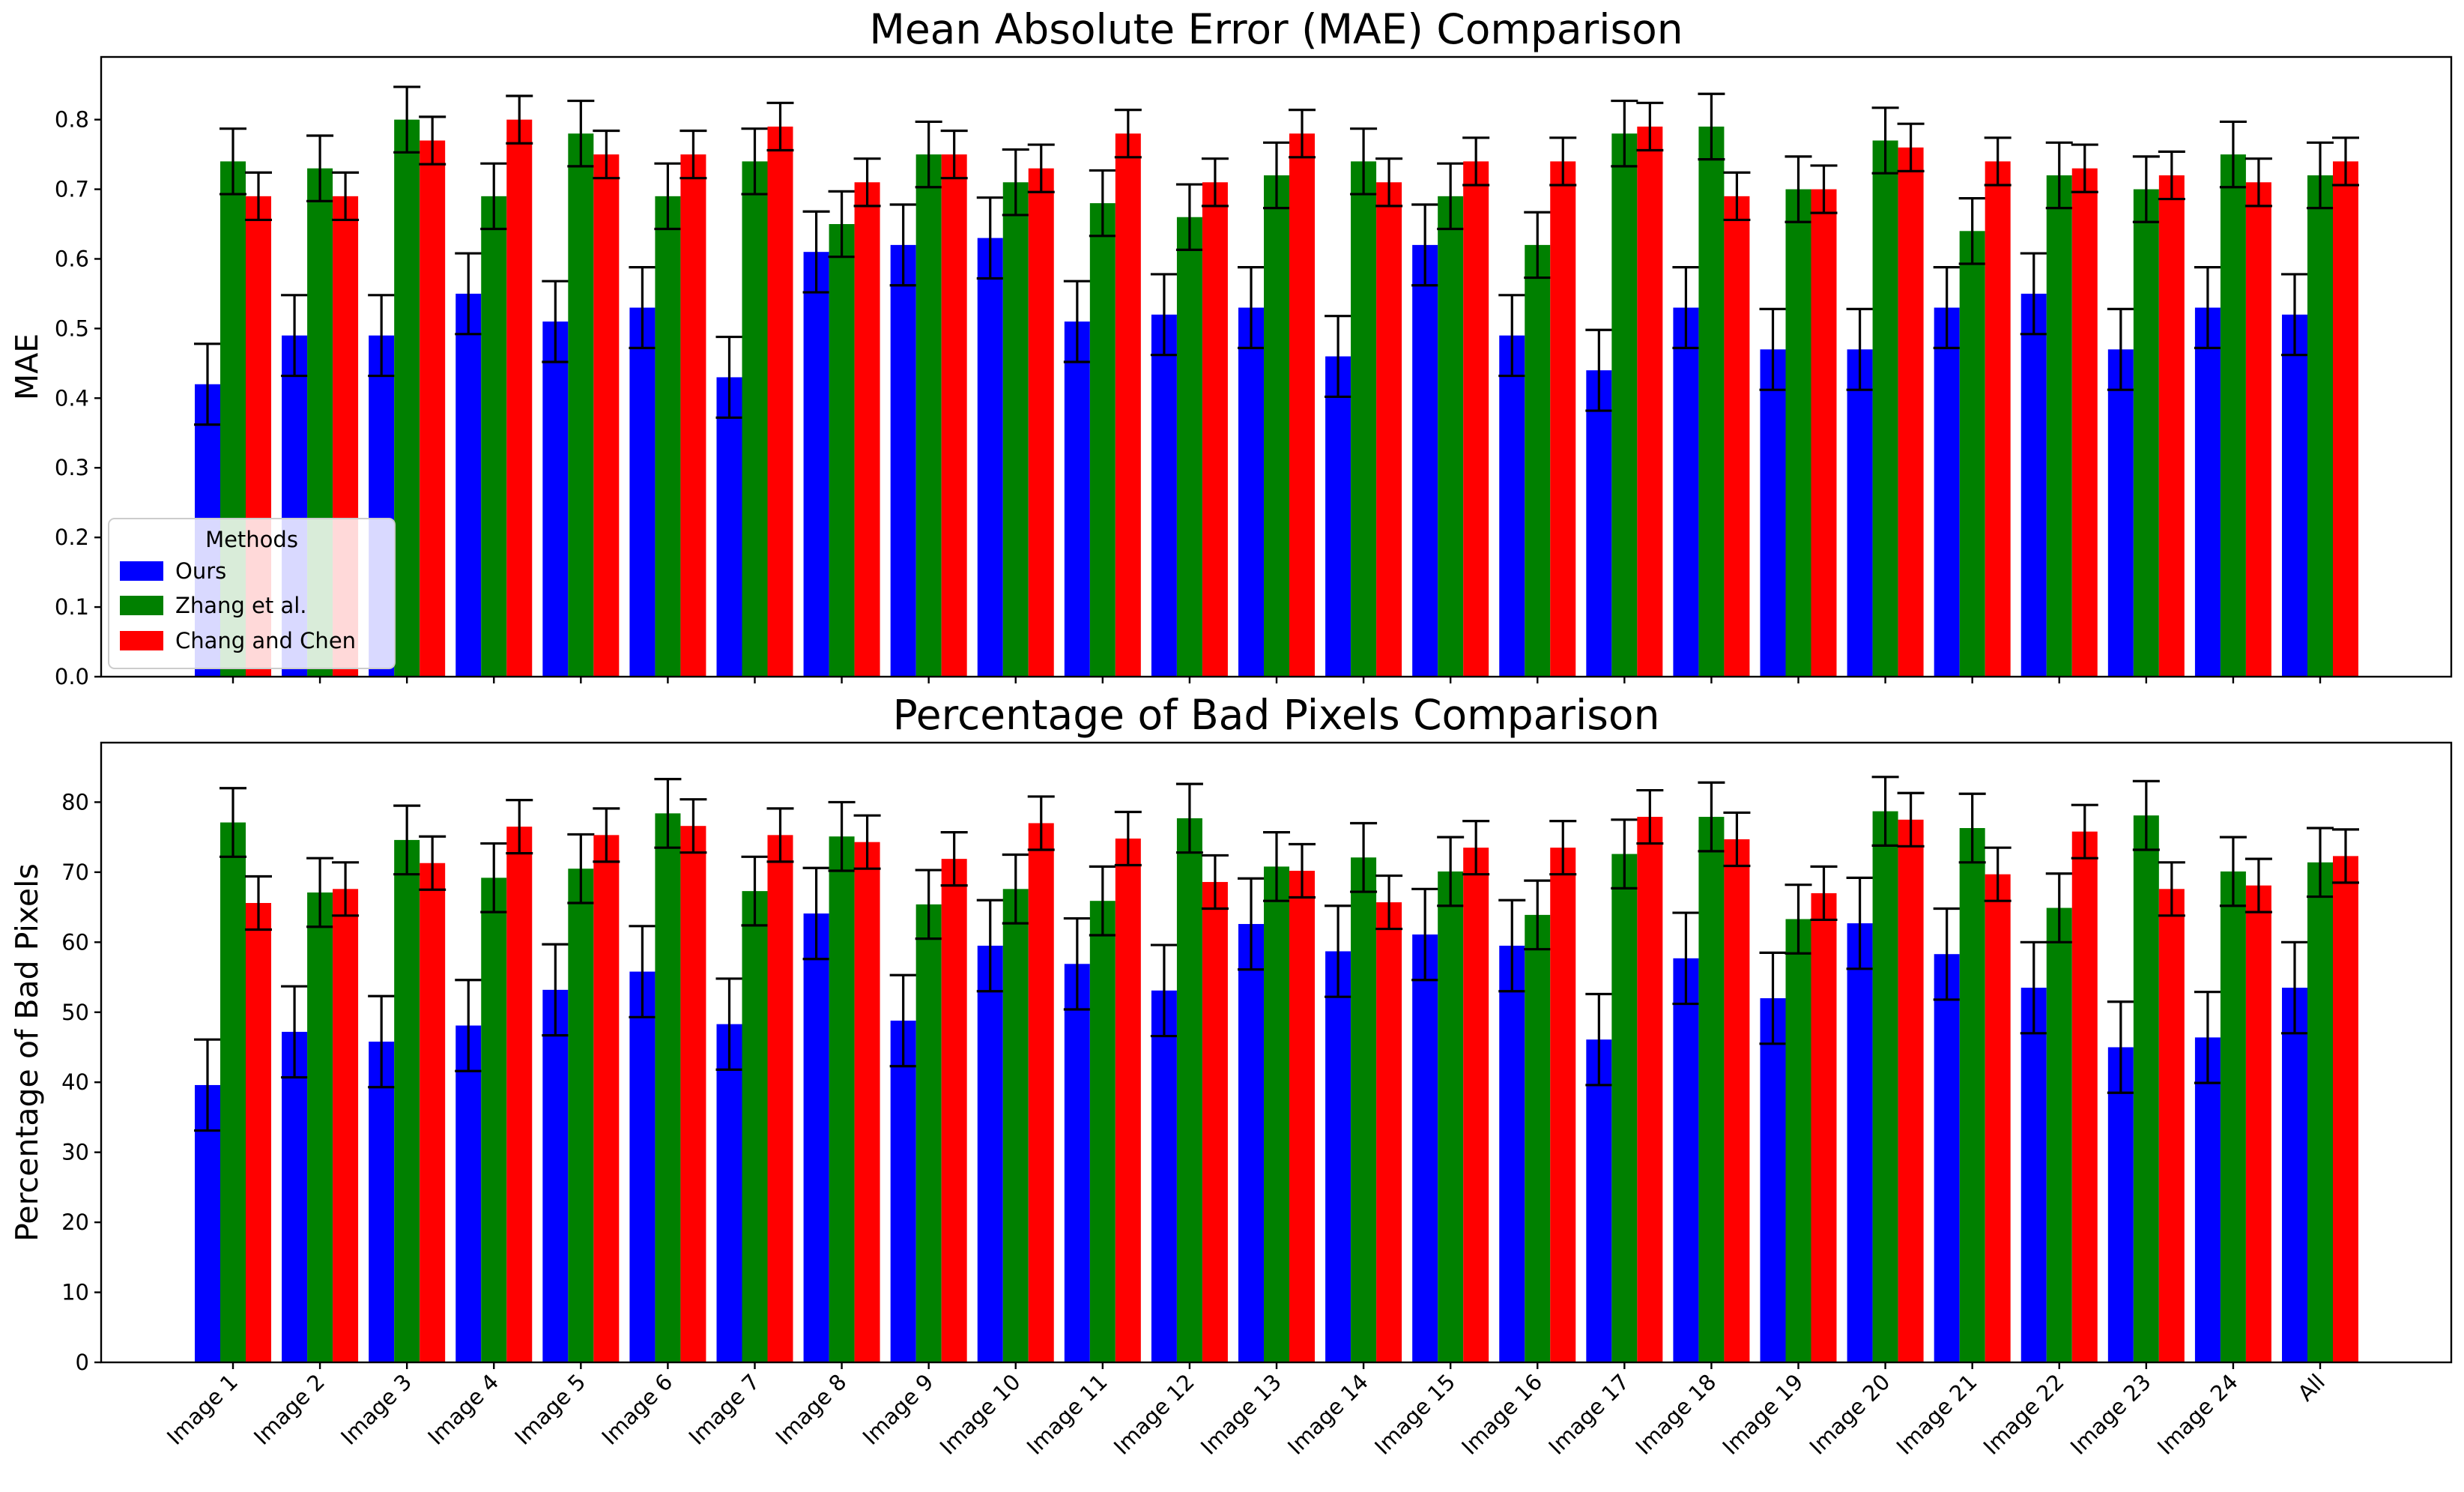 Image resolution: width=2464 pixels, height=1492 pixels. I want to click on bar-zhang-et-al--11, so click(1102, 440).